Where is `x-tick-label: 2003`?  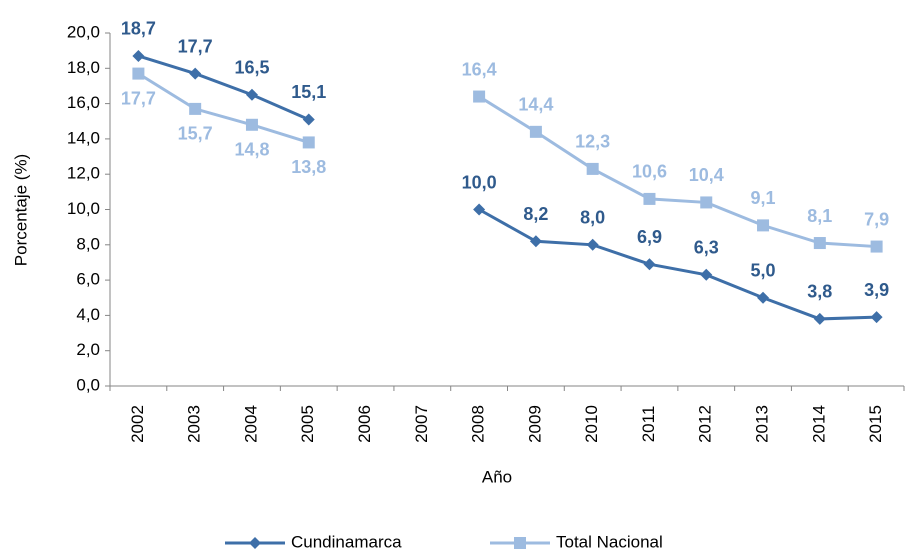 x-tick-label: 2003 is located at coordinates (194, 424).